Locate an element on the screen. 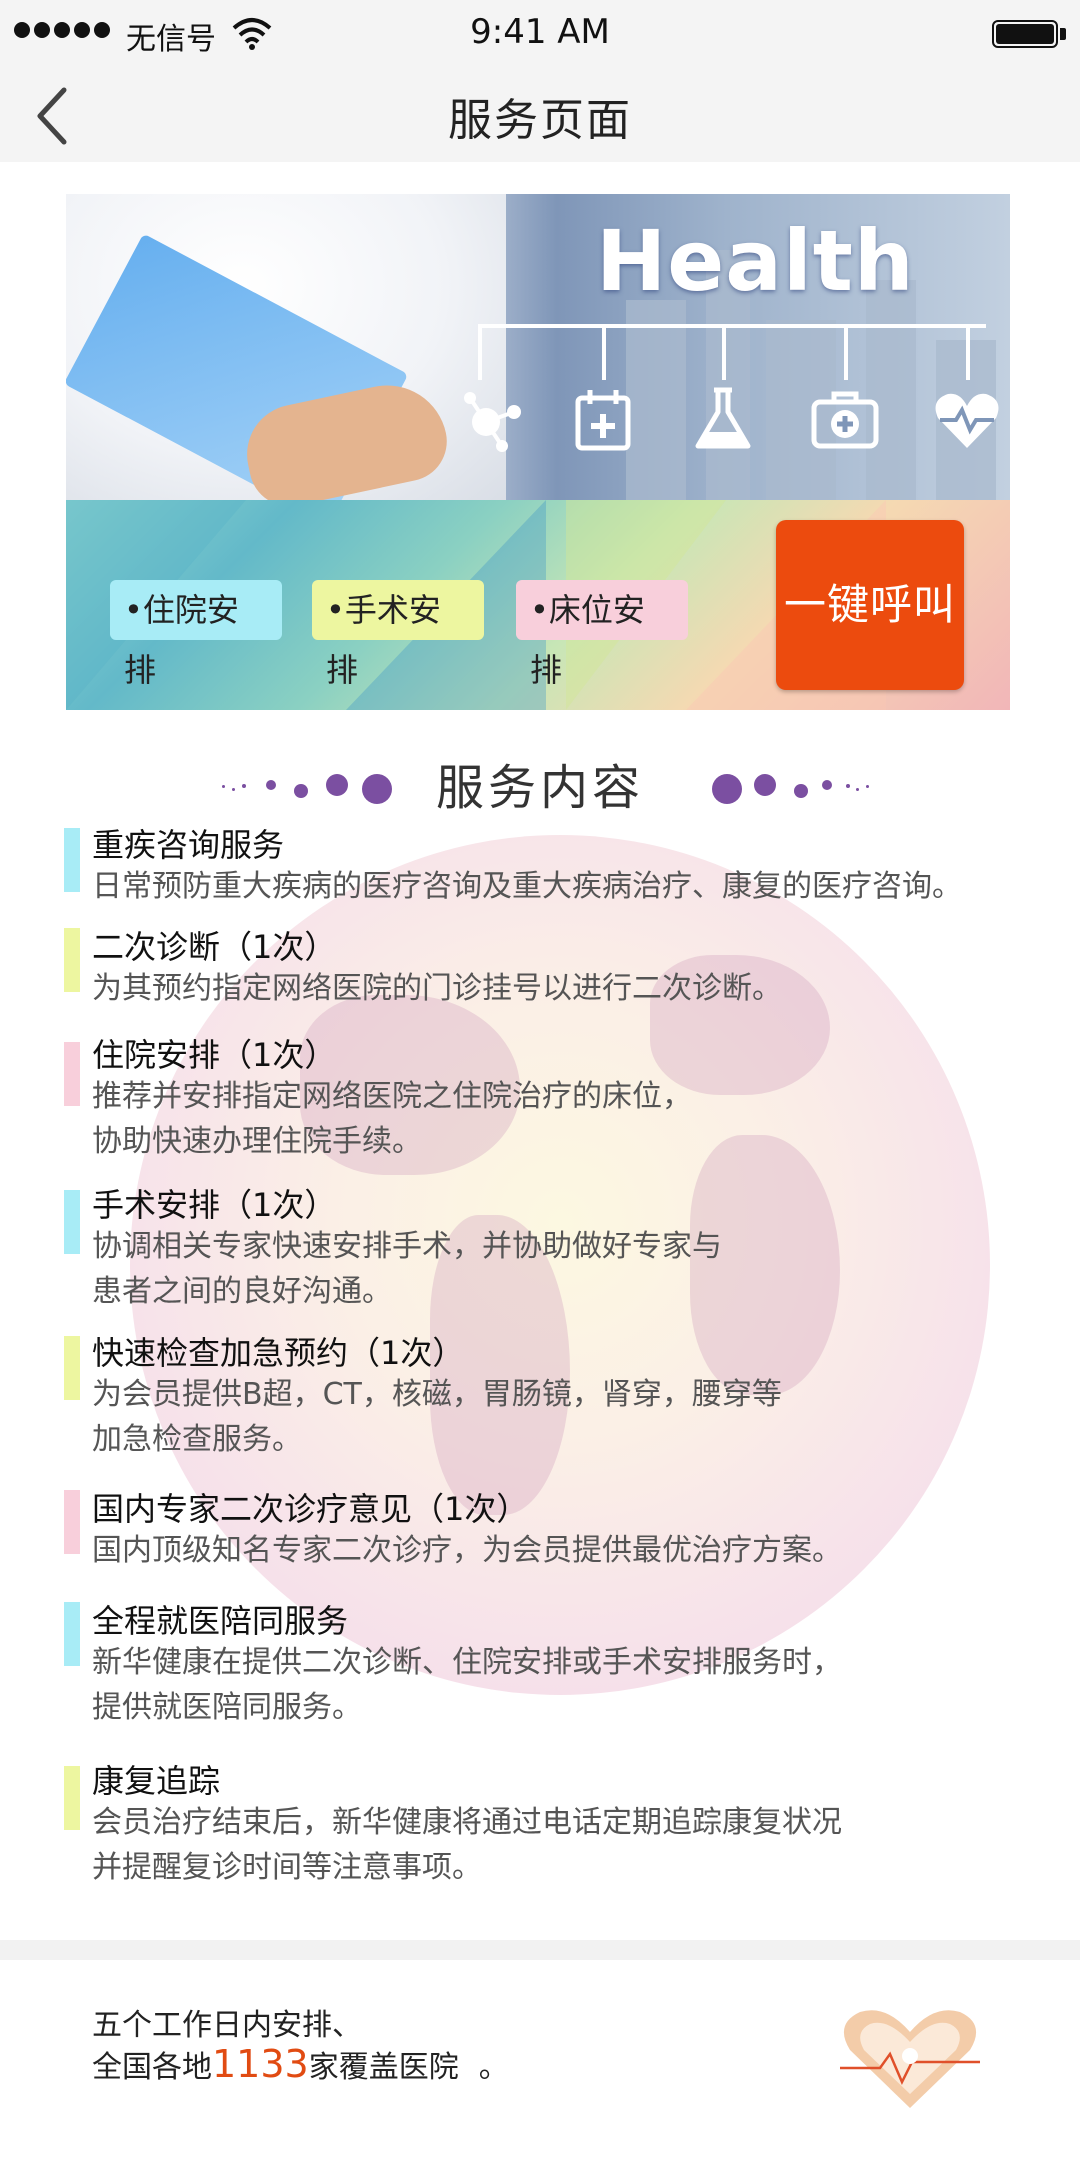 This screenshot has height=2164, width=1080. heart-hands-icon is located at coordinates (910, 2059).